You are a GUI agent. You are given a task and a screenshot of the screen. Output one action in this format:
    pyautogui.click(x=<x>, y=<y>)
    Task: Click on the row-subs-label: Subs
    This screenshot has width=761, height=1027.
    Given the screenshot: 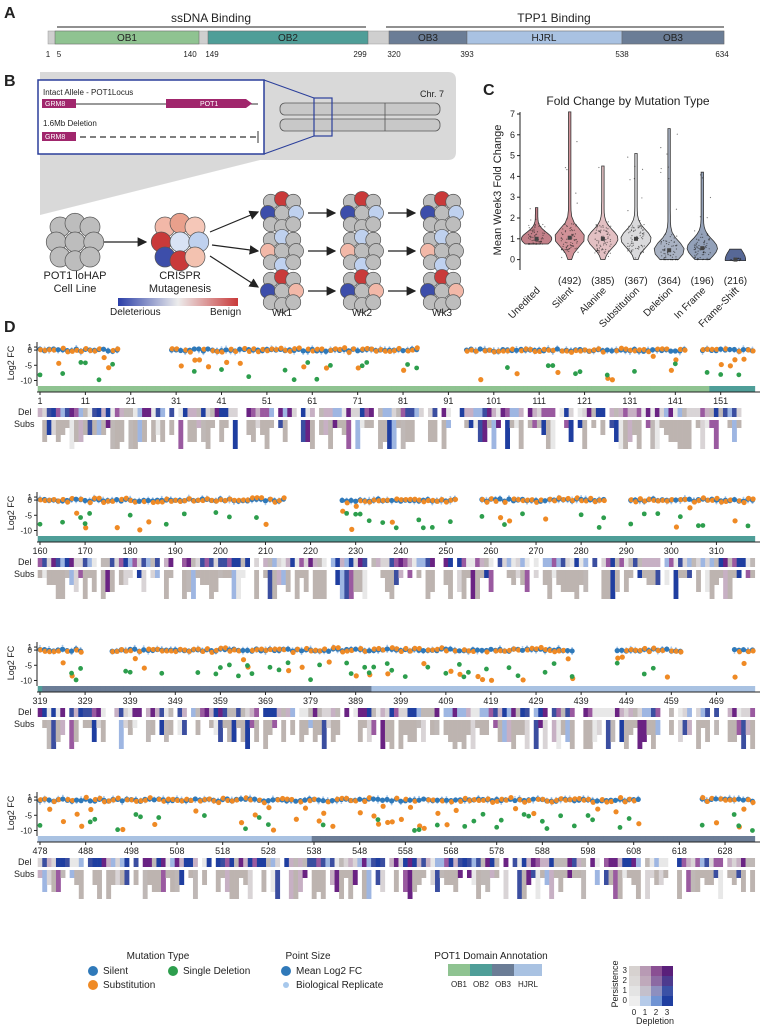 What is the action you would take?
    pyautogui.click(x=24, y=574)
    